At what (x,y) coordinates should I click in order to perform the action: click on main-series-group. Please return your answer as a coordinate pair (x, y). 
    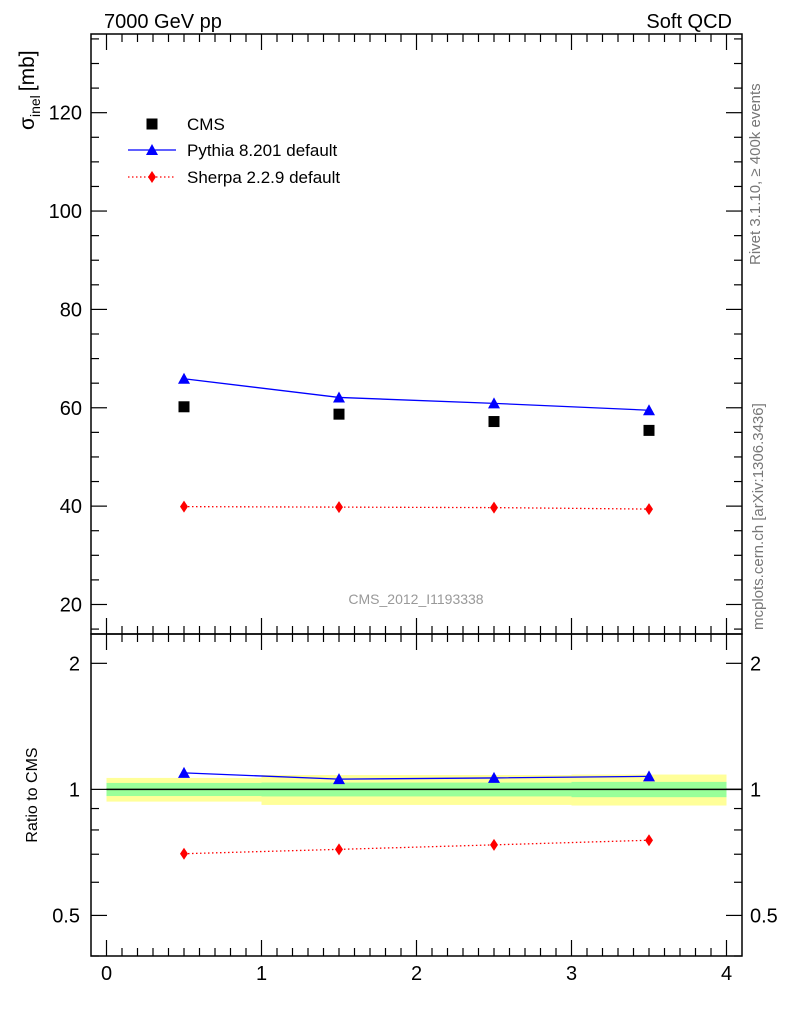
    Looking at the image, I should click on (416, 444).